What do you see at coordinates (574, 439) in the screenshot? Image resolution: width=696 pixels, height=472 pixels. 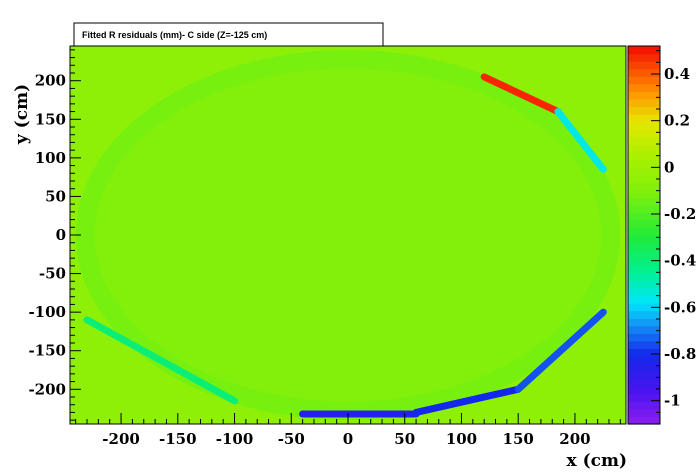 I see `x-tick-label: 200` at bounding box center [574, 439].